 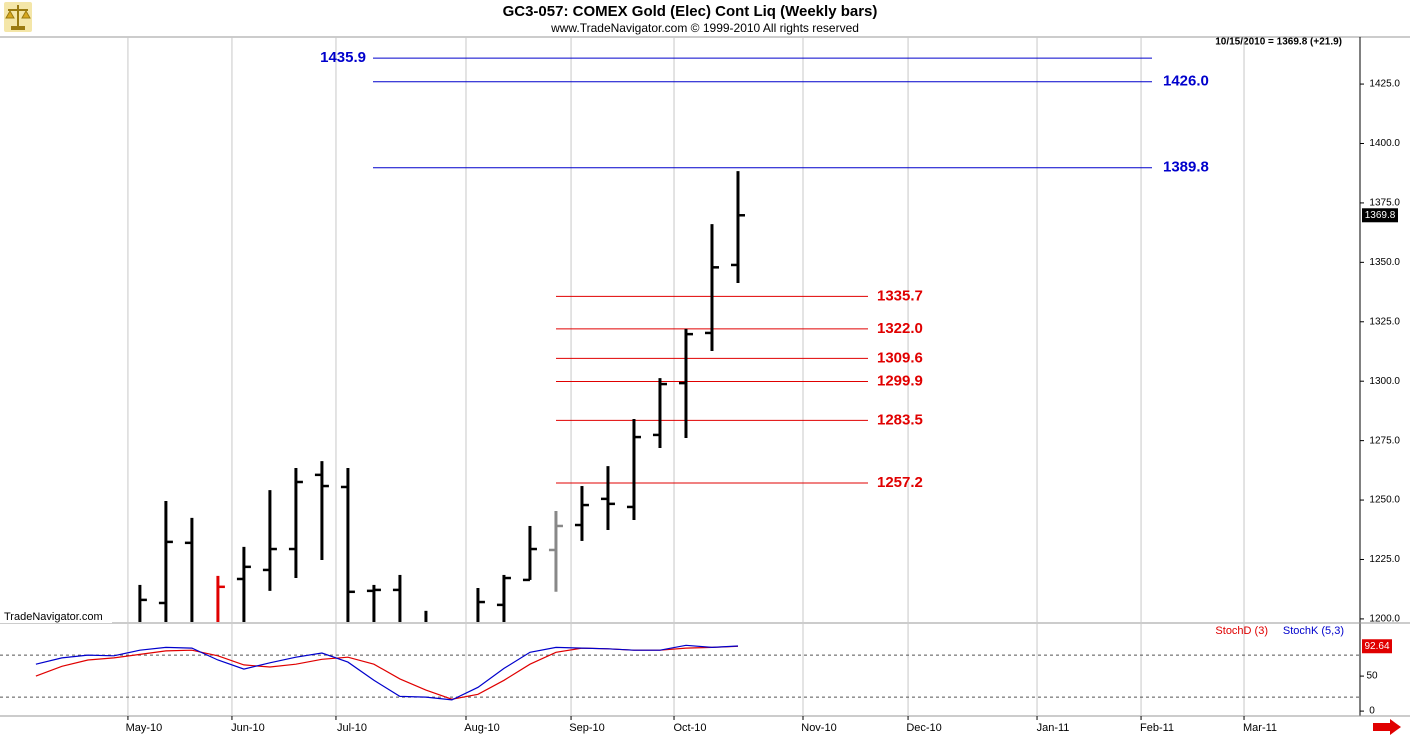 I want to click on legend-entry: StochD (3), so click(x=1241, y=631).